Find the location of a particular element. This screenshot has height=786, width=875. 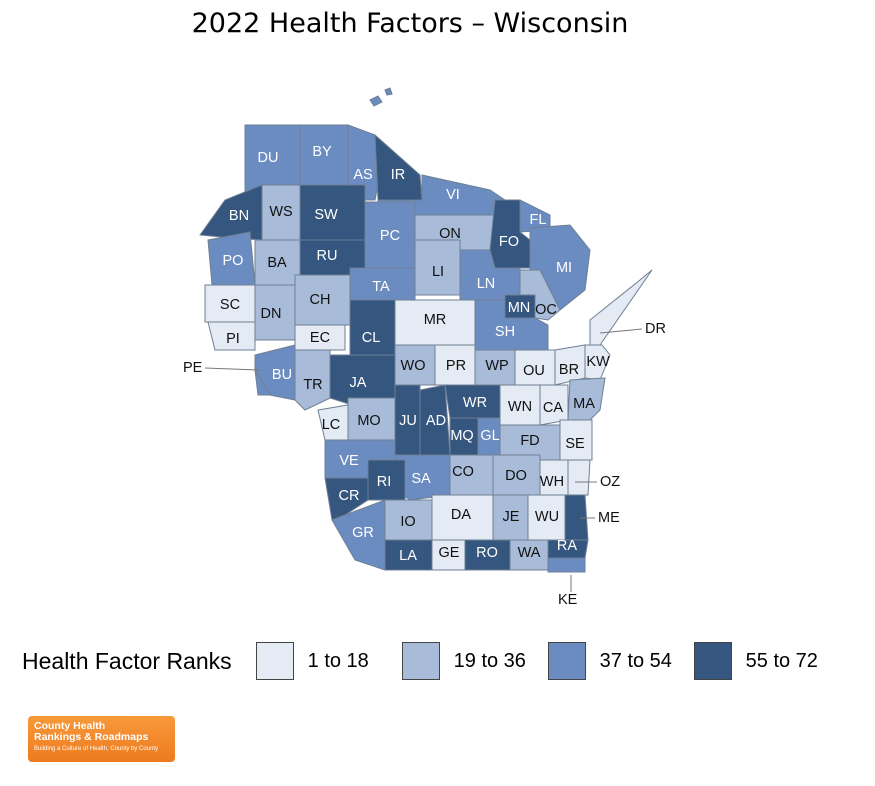

county-label-ba: BA is located at coordinates (277, 263).